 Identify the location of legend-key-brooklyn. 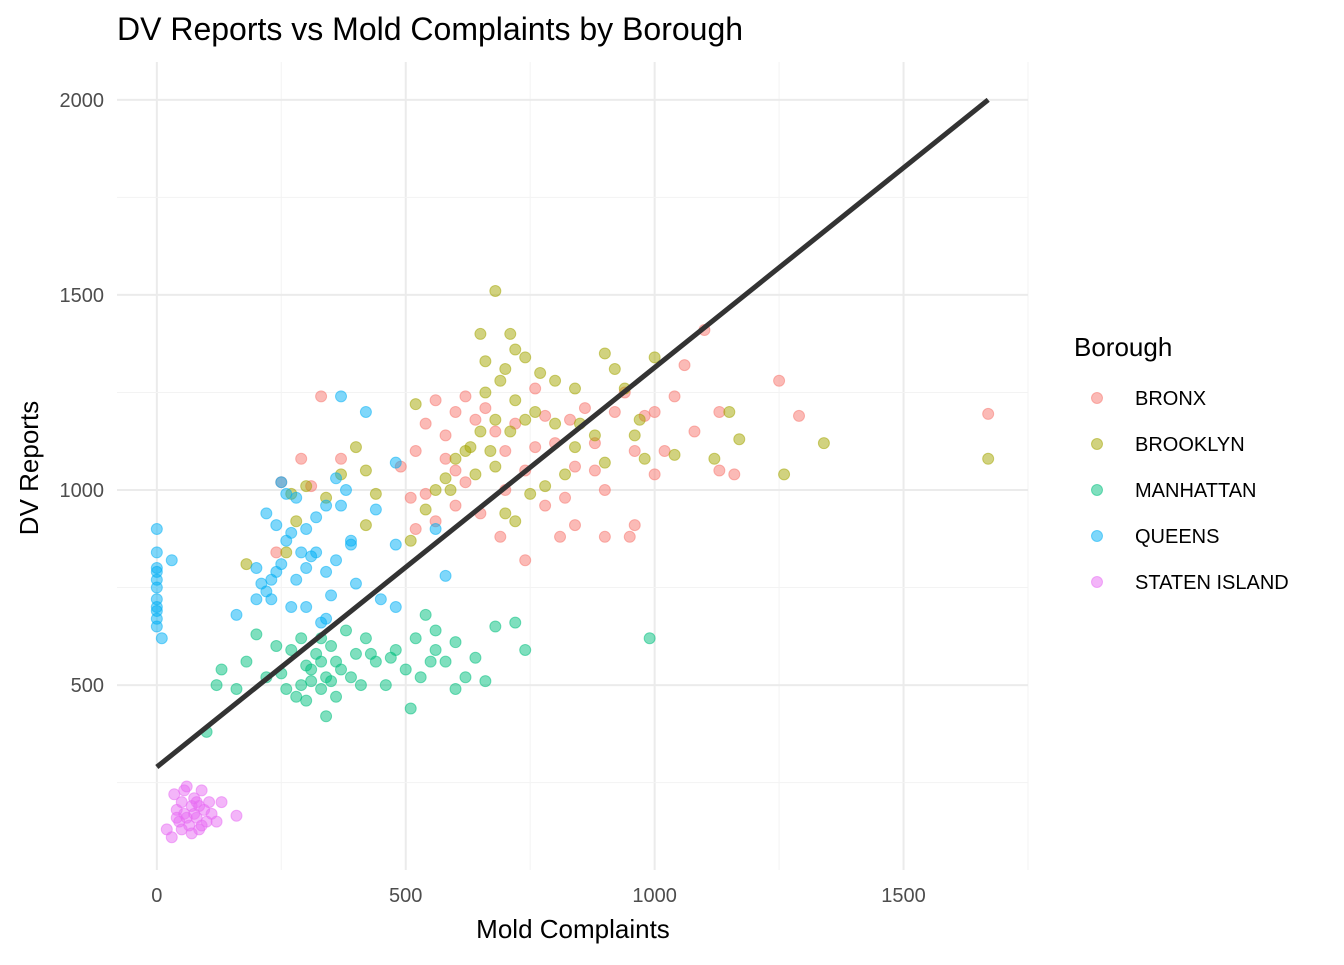
(1097, 444).